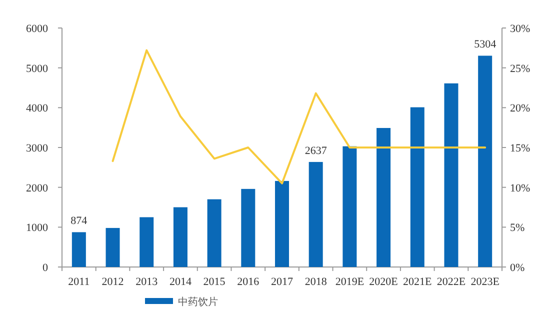 The width and height of the screenshot is (554, 320). Describe the element at coordinates (316, 150) in the screenshot. I see `data-label: 2637` at that location.